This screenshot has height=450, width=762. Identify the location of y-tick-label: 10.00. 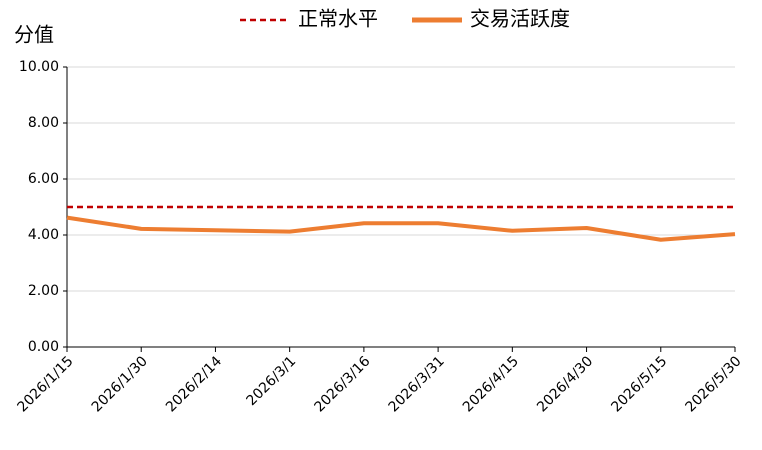
(39, 67).